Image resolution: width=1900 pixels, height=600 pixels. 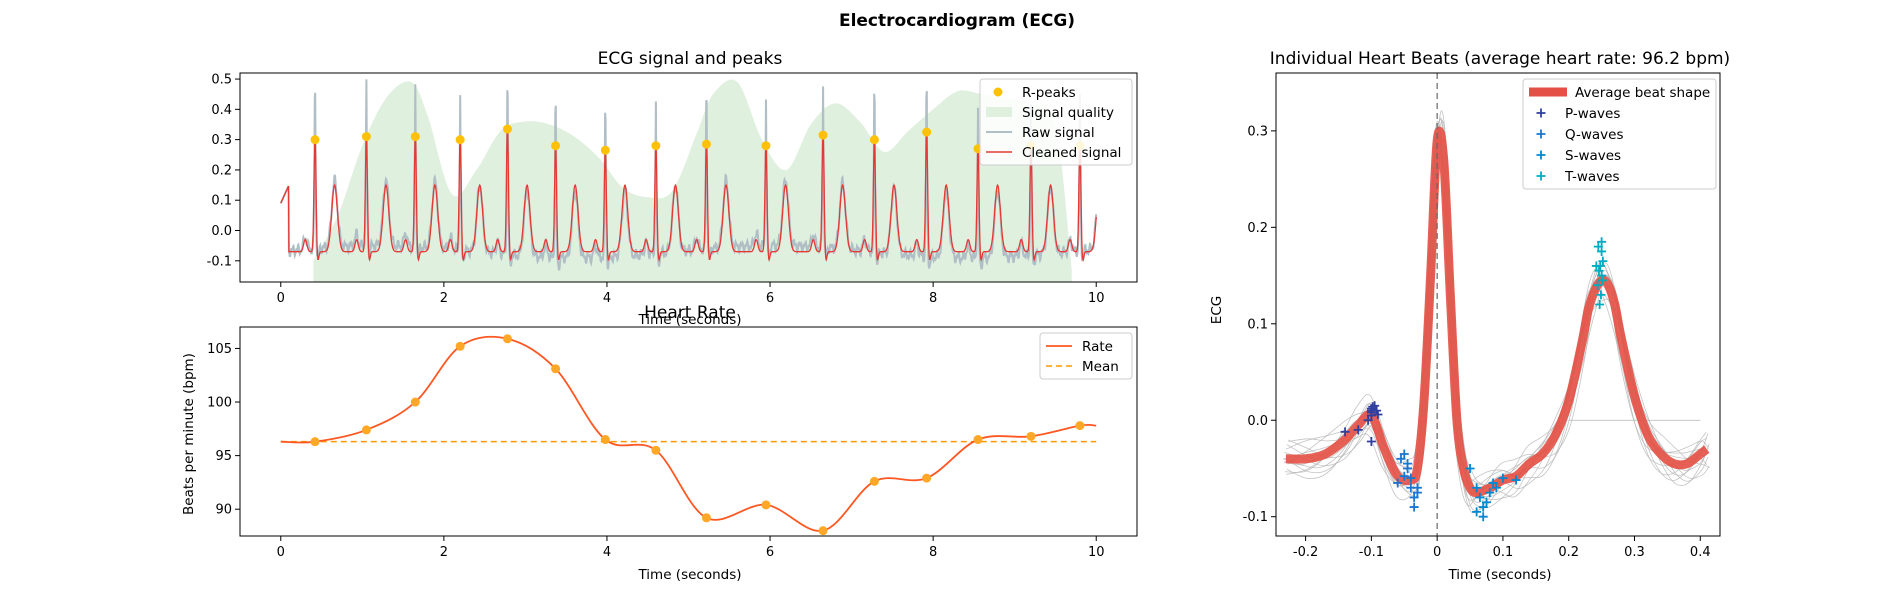 I want to click on legend-raw-signal-label: Raw signal, so click(x=1058, y=133).